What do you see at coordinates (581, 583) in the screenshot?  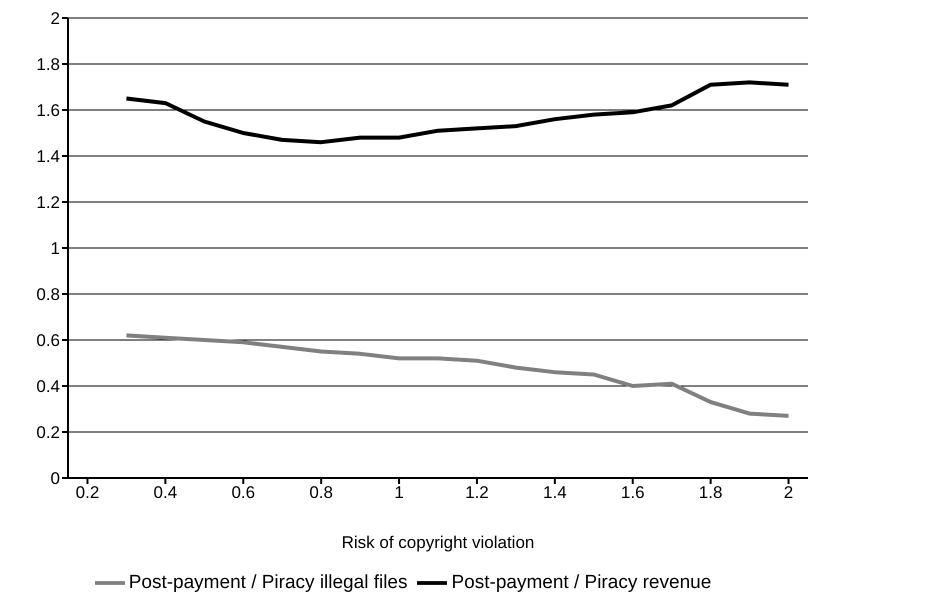 I see `legend-label: Post-payment / Piracy revenue` at bounding box center [581, 583].